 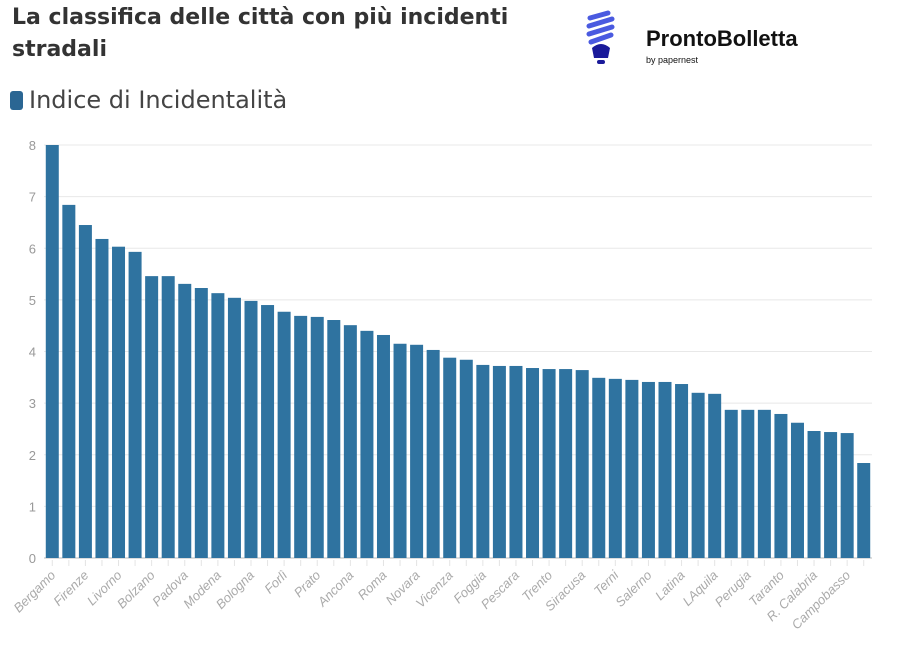 I want to click on x-tick-label: Bergamo, so click(x=34, y=592).